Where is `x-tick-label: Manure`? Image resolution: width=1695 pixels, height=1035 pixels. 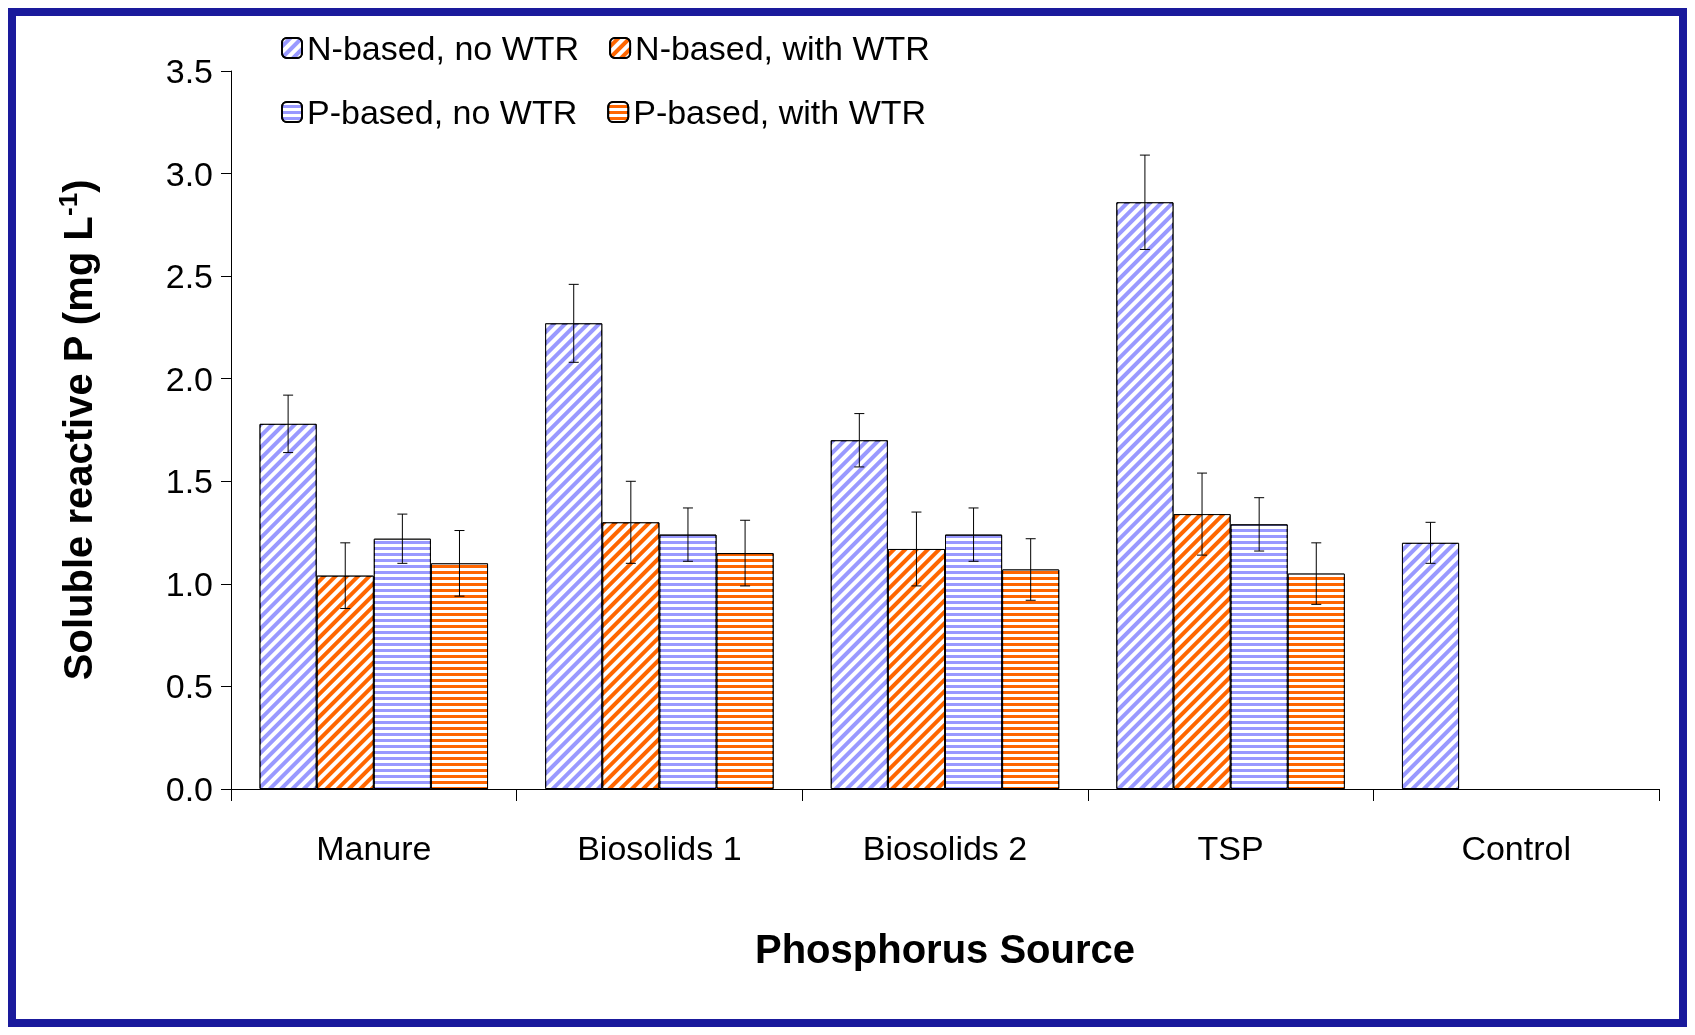
x-tick-label: Manure is located at coordinates (374, 848).